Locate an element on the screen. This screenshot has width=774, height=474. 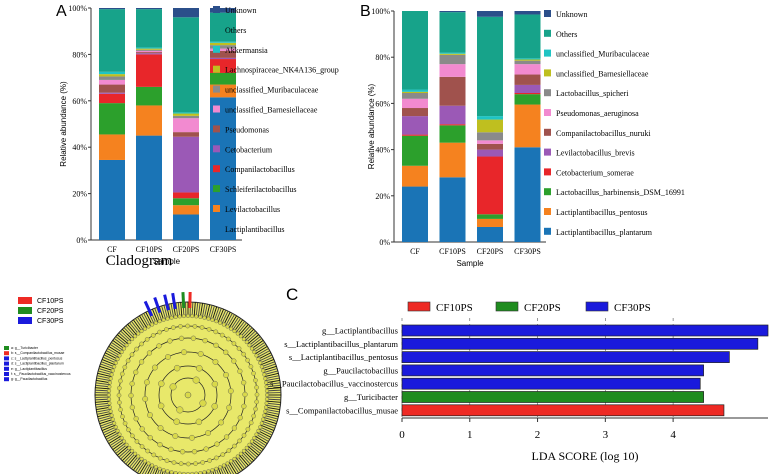
b-y-tick-label: 60% is located at coordinates (382, 103).